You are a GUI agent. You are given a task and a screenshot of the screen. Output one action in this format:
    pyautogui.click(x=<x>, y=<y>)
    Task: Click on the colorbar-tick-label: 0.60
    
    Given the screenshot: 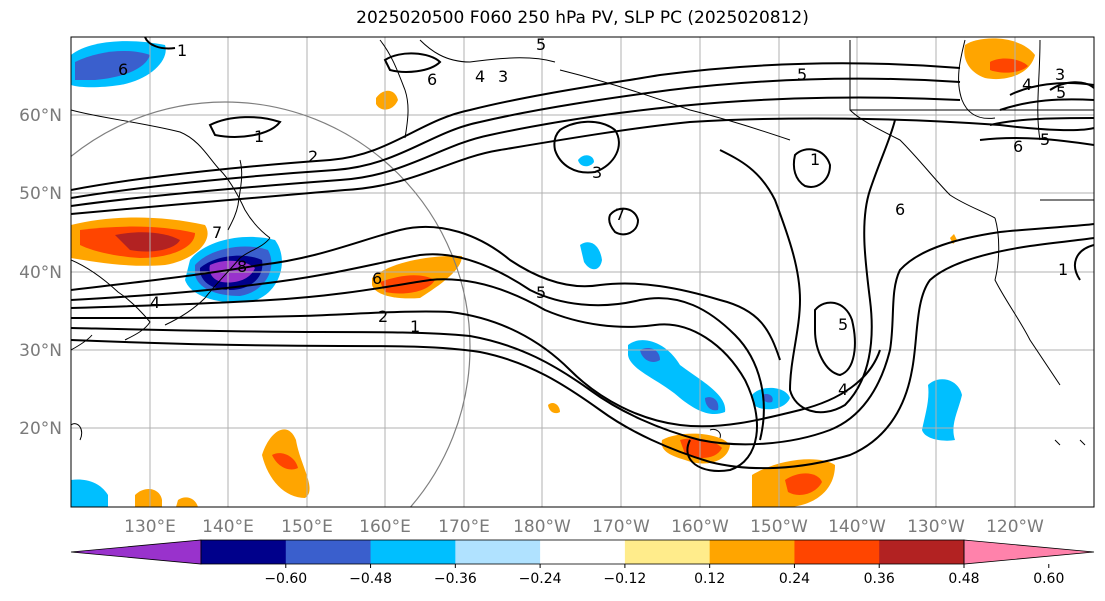 What is the action you would take?
    pyautogui.click(x=1048, y=579)
    